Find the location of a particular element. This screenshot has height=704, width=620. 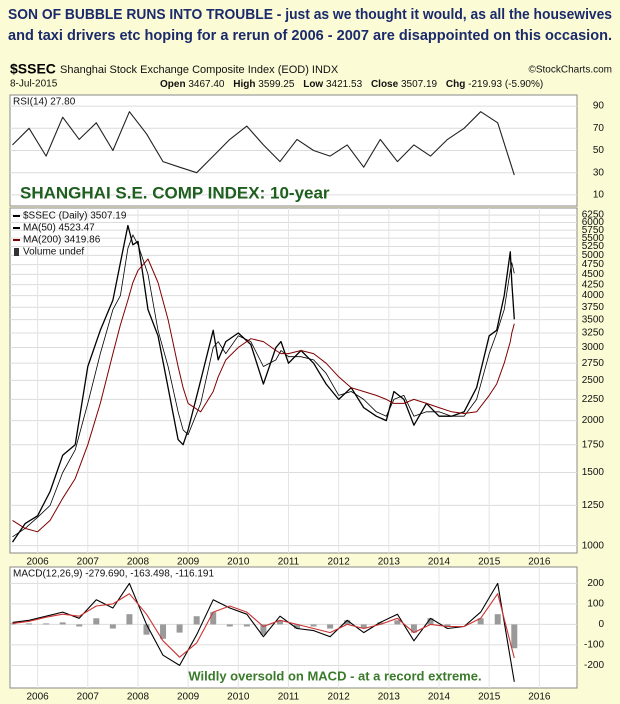

source: ©StockCharts.com is located at coordinates (570, 70).